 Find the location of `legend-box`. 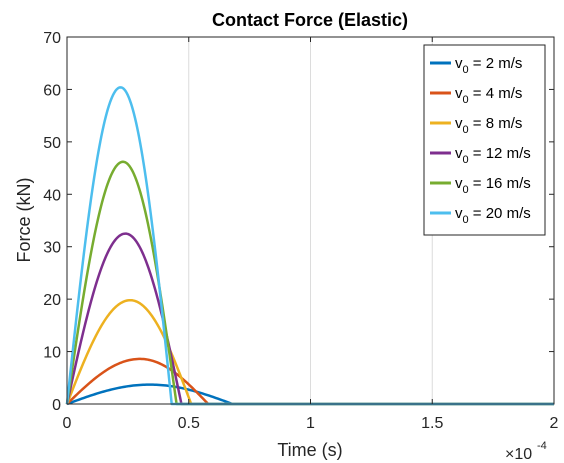

legend-box is located at coordinates (484, 140).